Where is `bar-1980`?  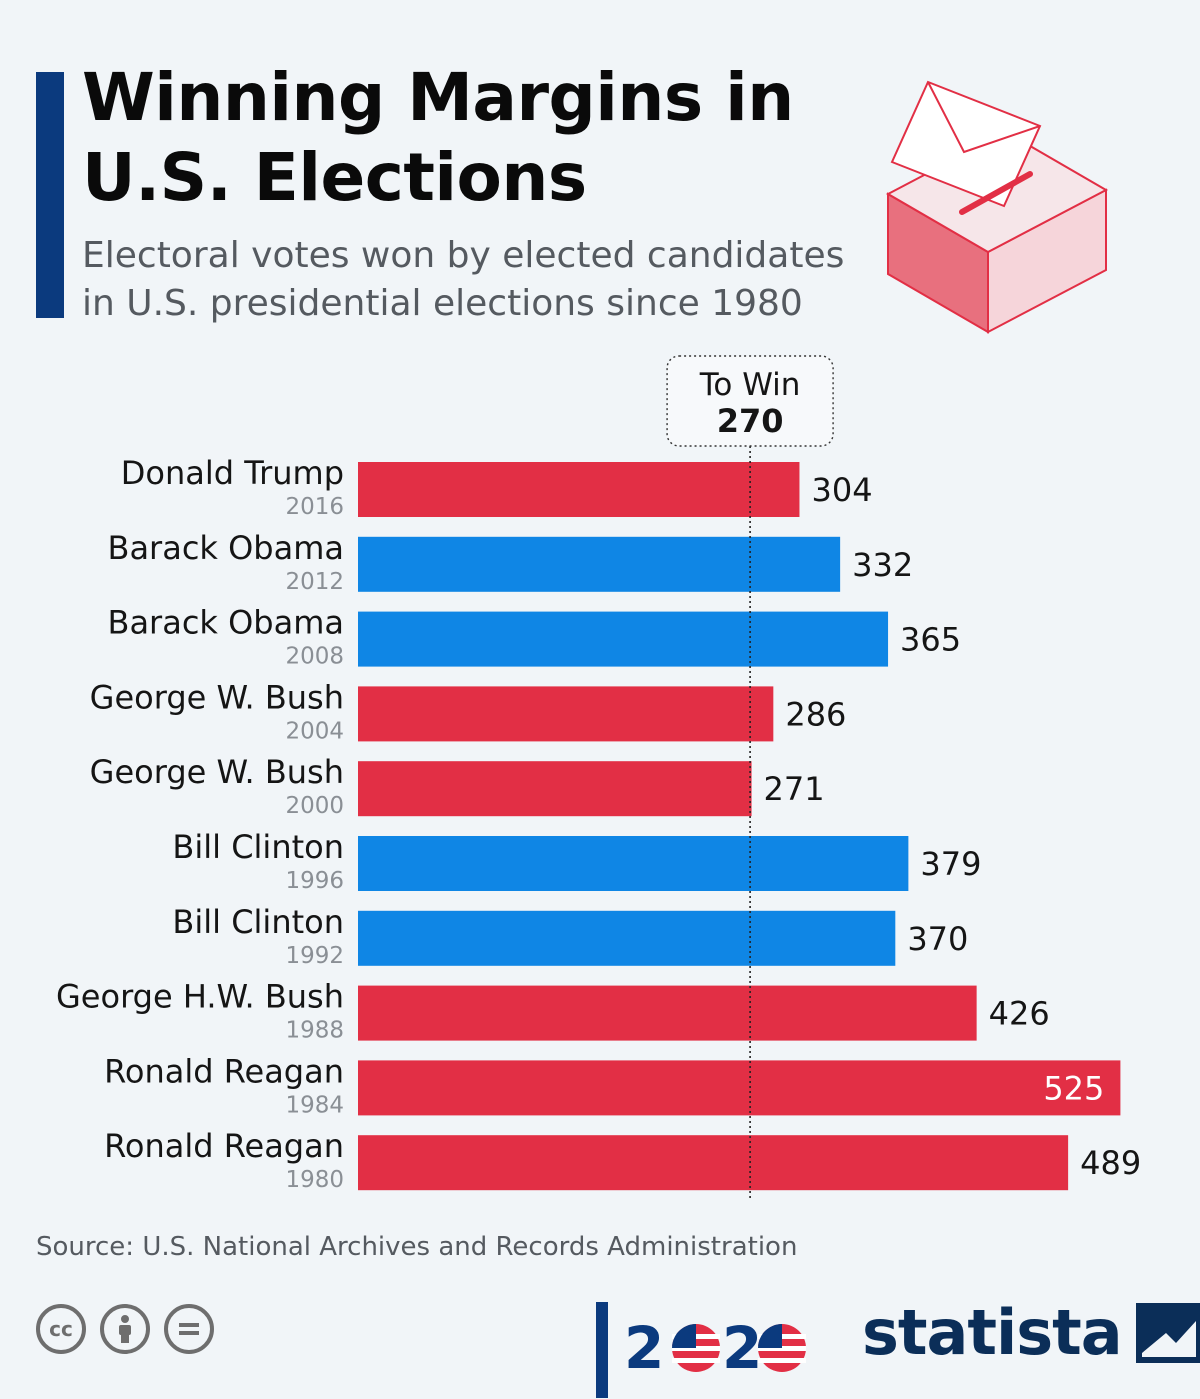
bar-1980 is located at coordinates (713, 1163).